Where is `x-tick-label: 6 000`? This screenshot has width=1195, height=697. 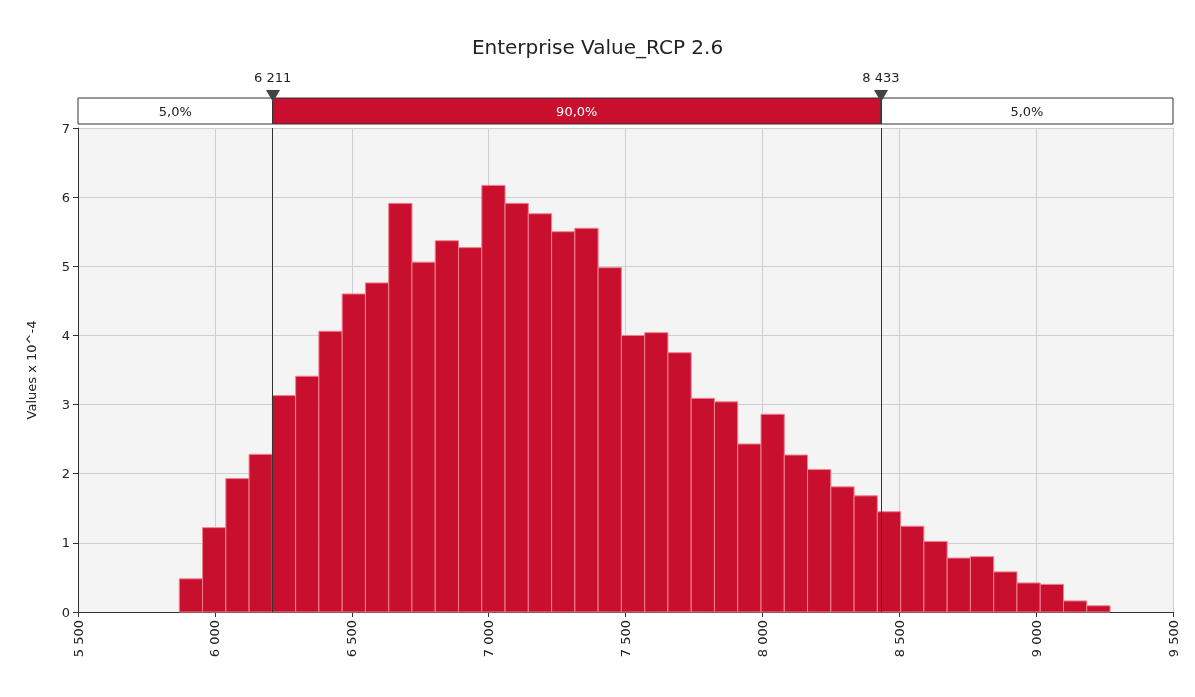
x-tick-label: 6 000 is located at coordinates (215, 639).